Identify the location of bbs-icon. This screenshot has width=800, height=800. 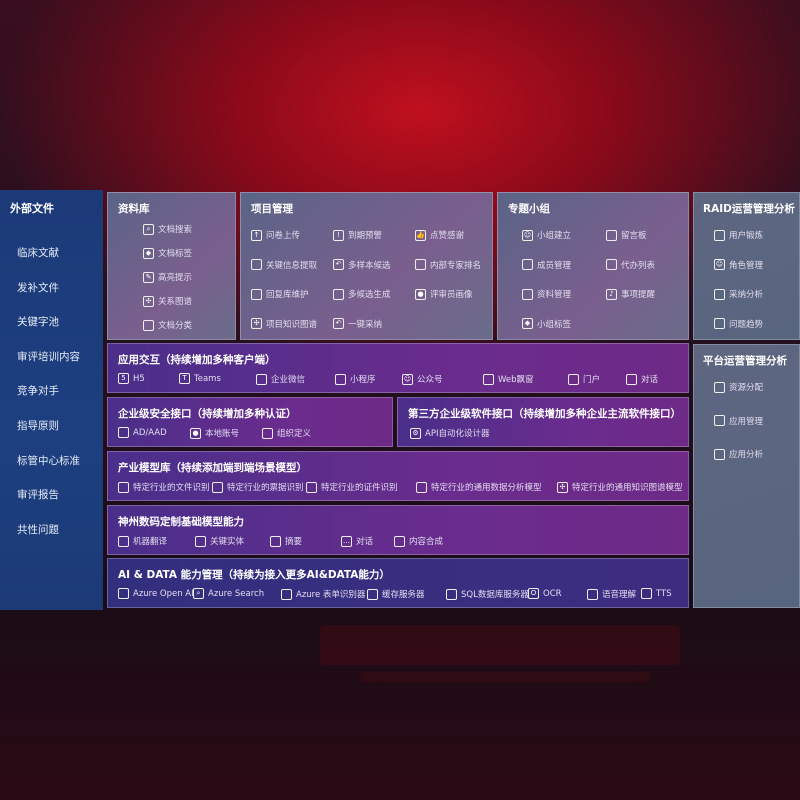
(611, 235).